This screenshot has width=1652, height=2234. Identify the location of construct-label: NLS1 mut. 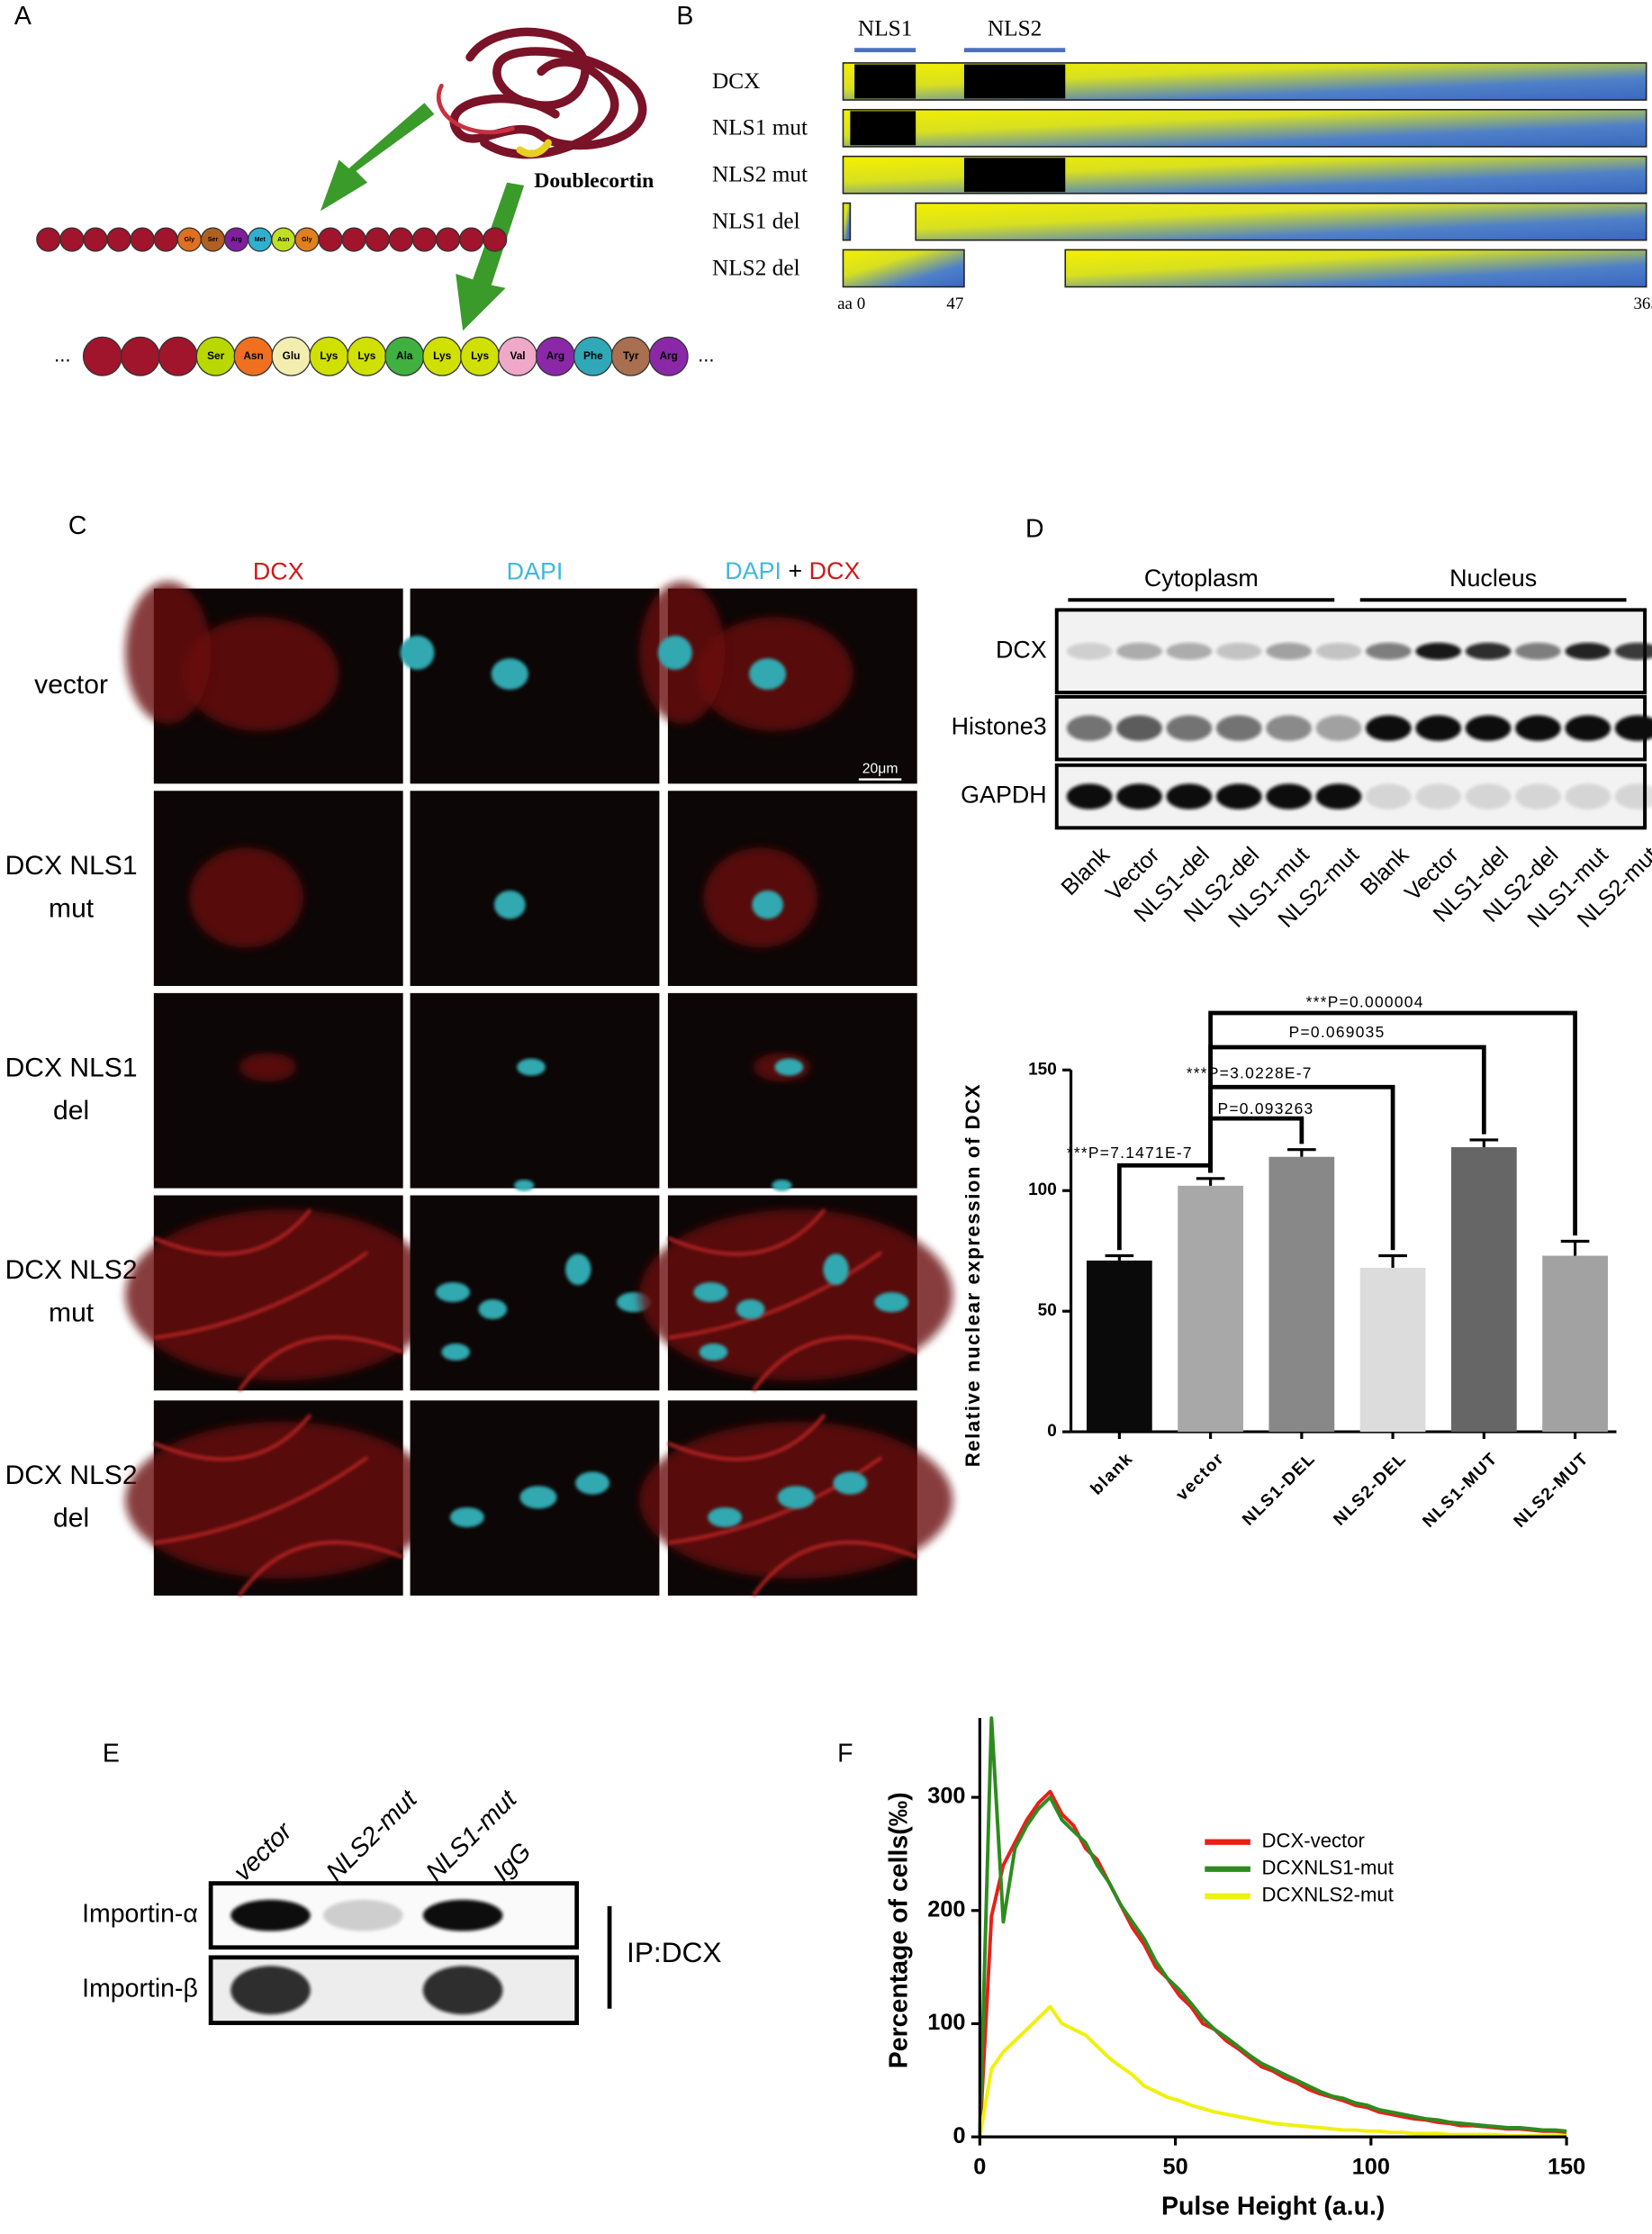
(760, 127).